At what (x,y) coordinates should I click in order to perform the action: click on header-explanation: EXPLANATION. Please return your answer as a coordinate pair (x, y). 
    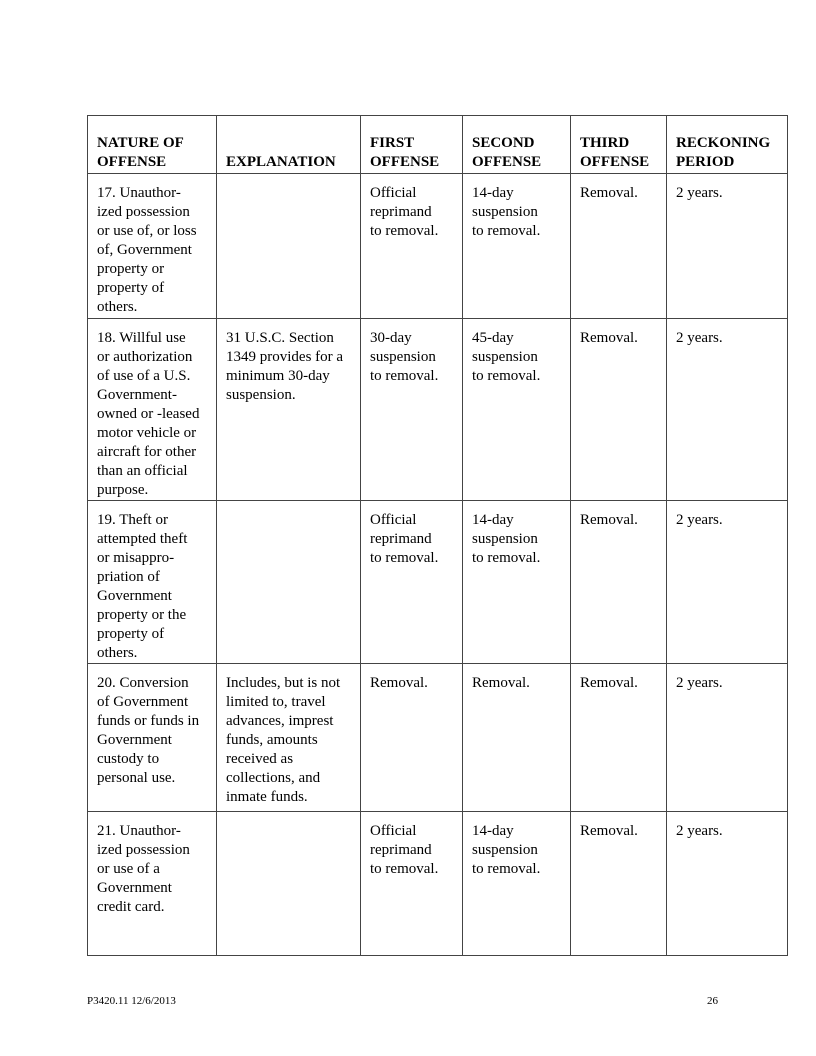
    Looking at the image, I should click on (288, 144).